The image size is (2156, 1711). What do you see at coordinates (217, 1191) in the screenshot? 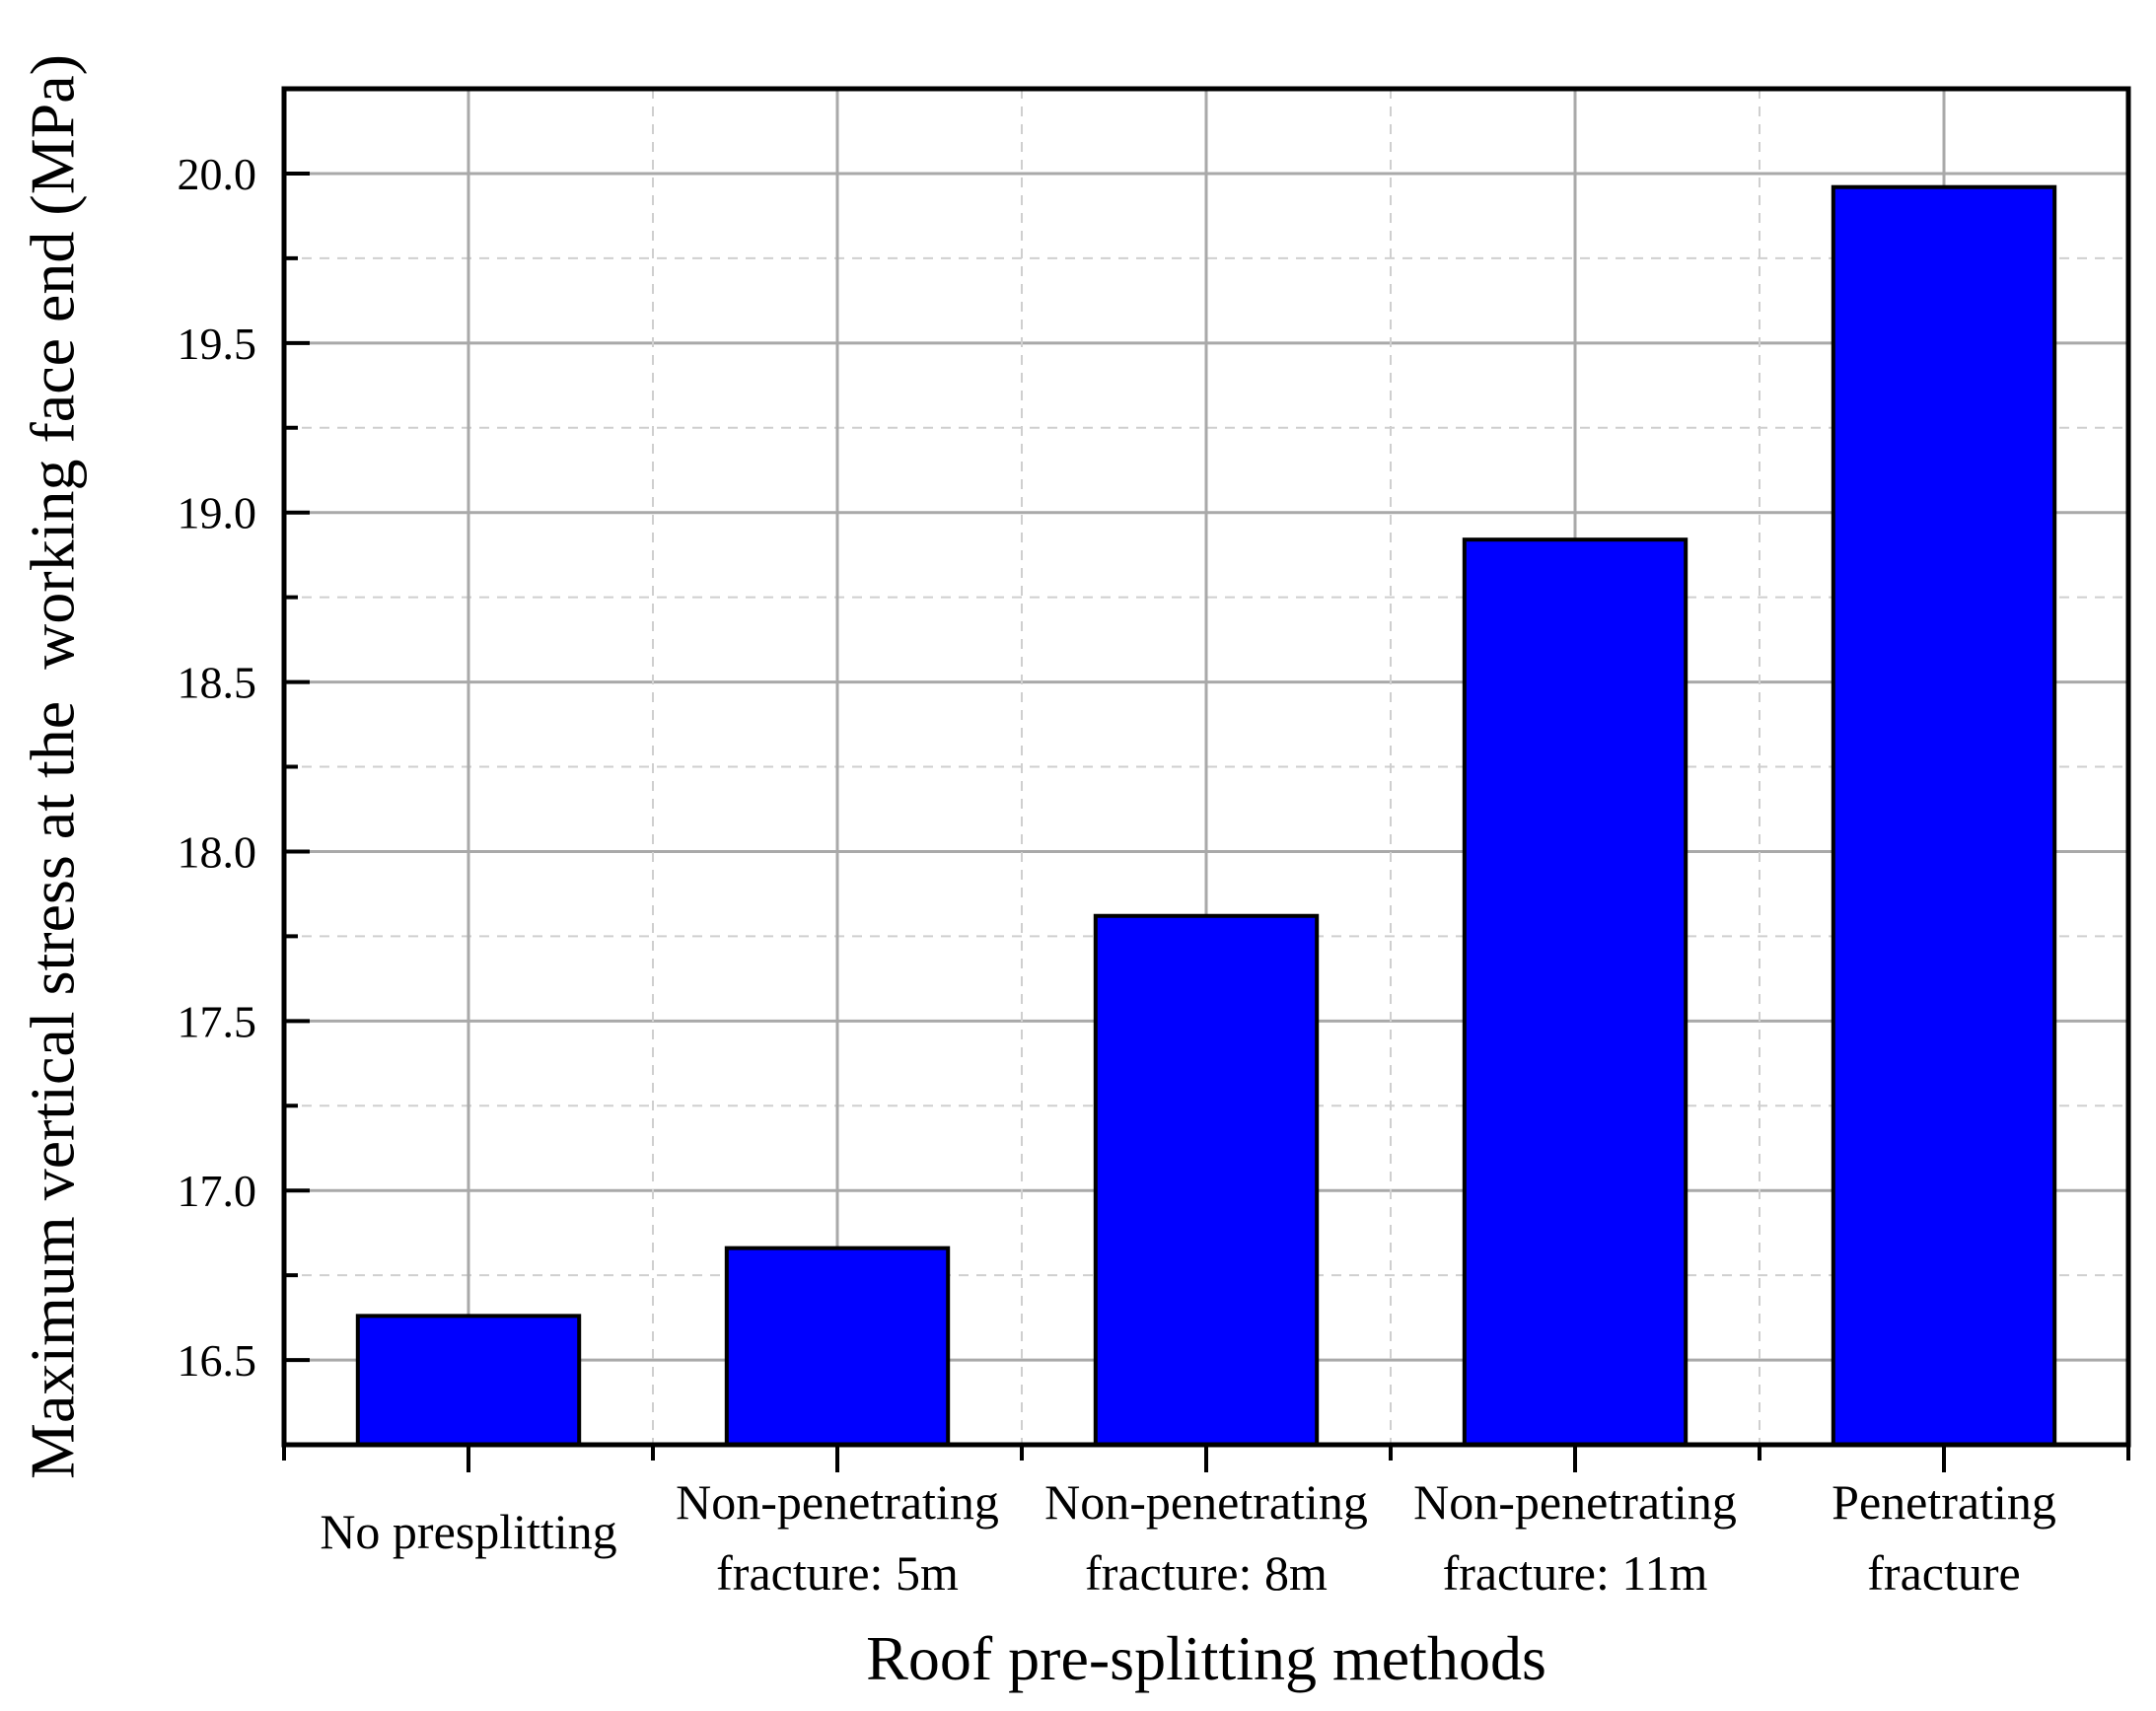
I see `y-tick-label: 17.0` at bounding box center [217, 1191].